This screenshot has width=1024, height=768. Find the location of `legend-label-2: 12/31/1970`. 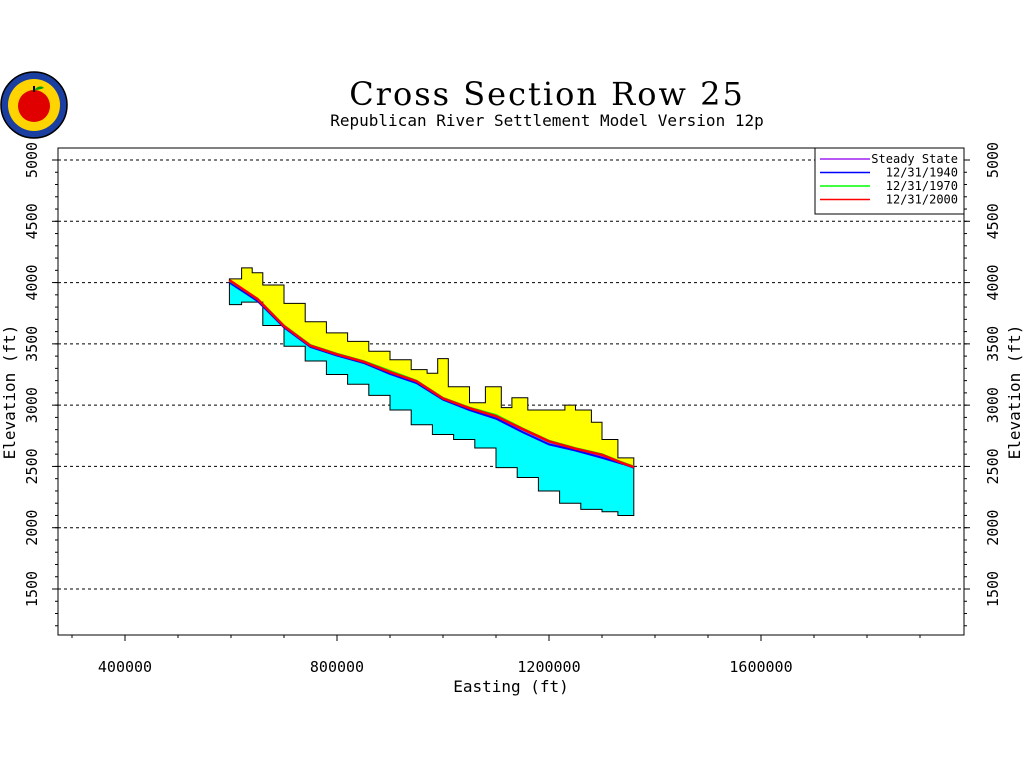

legend-label-2: 12/31/1970 is located at coordinates (922, 186).